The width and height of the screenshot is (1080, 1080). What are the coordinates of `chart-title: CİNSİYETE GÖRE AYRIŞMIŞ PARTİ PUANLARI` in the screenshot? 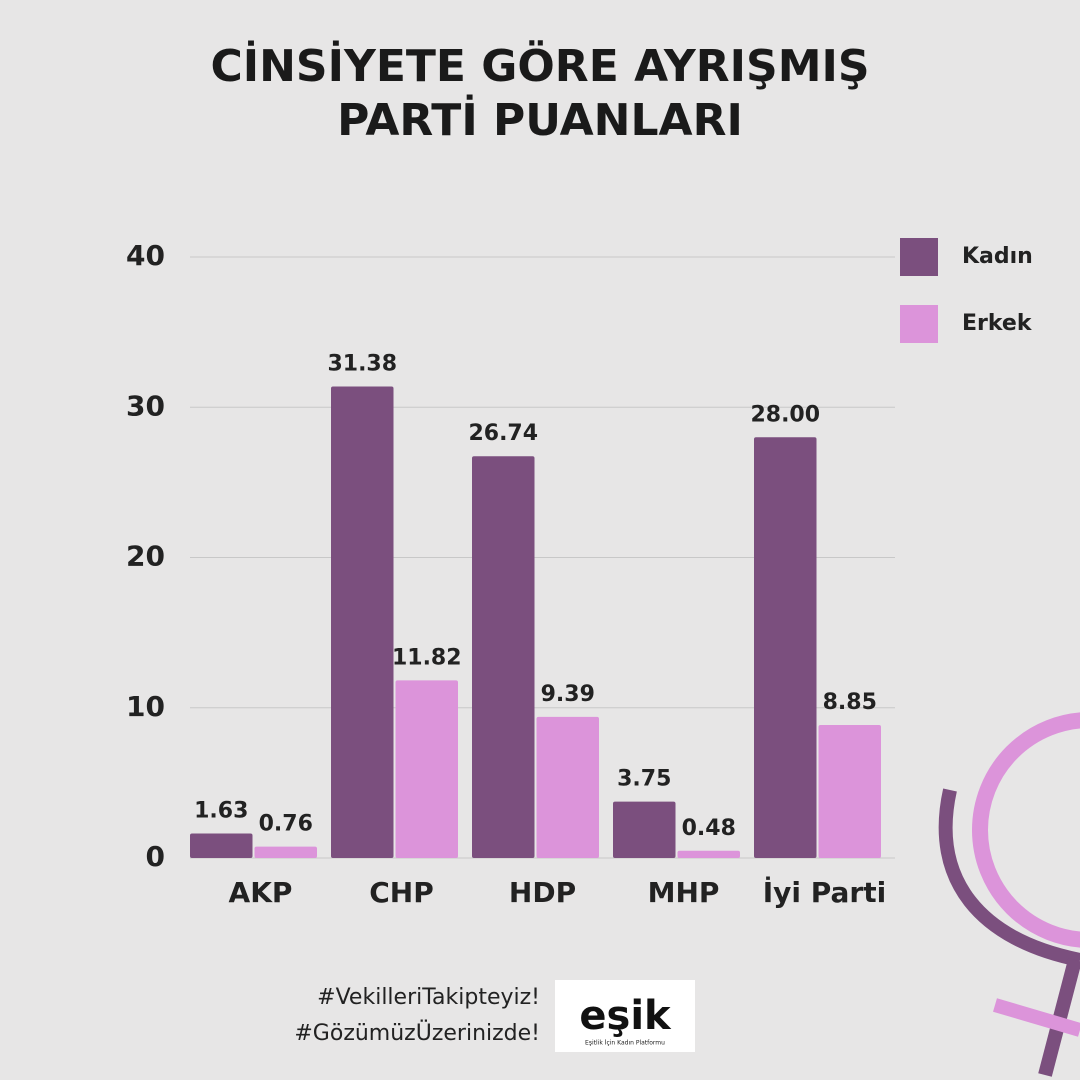 It's located at (540, 93).